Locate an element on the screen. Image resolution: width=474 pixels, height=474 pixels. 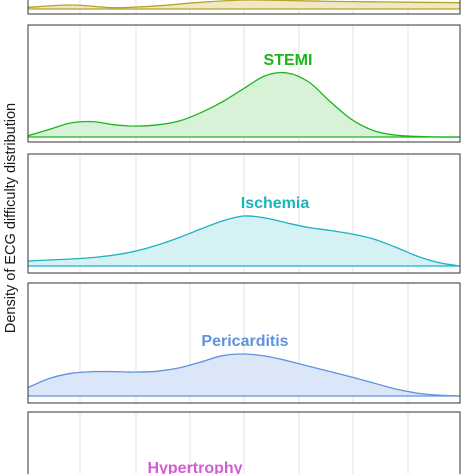
y-axis-label-group: Density of ECG difficulty distribution is located at coordinates (11, 218).